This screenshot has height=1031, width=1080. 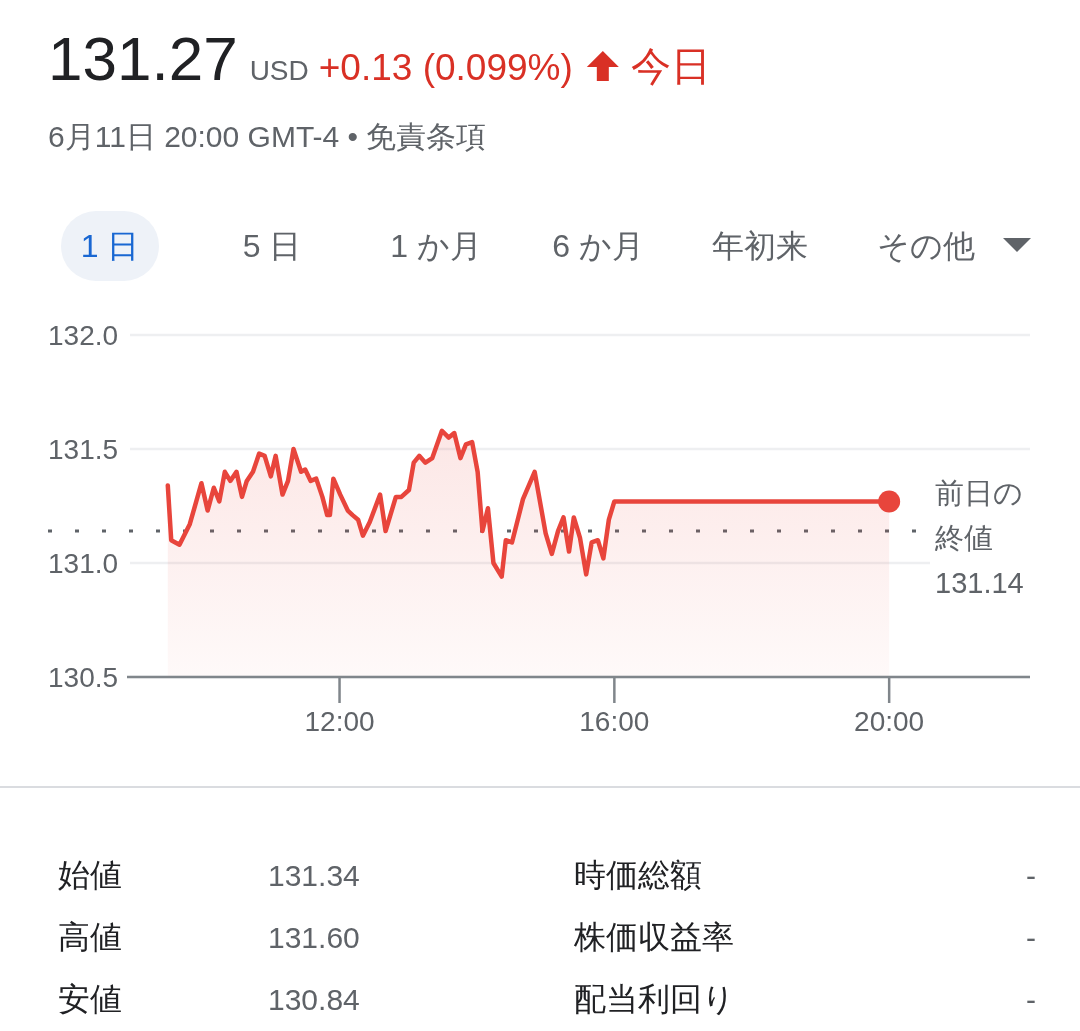 What do you see at coordinates (760, 246) in the screenshot?
I see `text: 年初来` at bounding box center [760, 246].